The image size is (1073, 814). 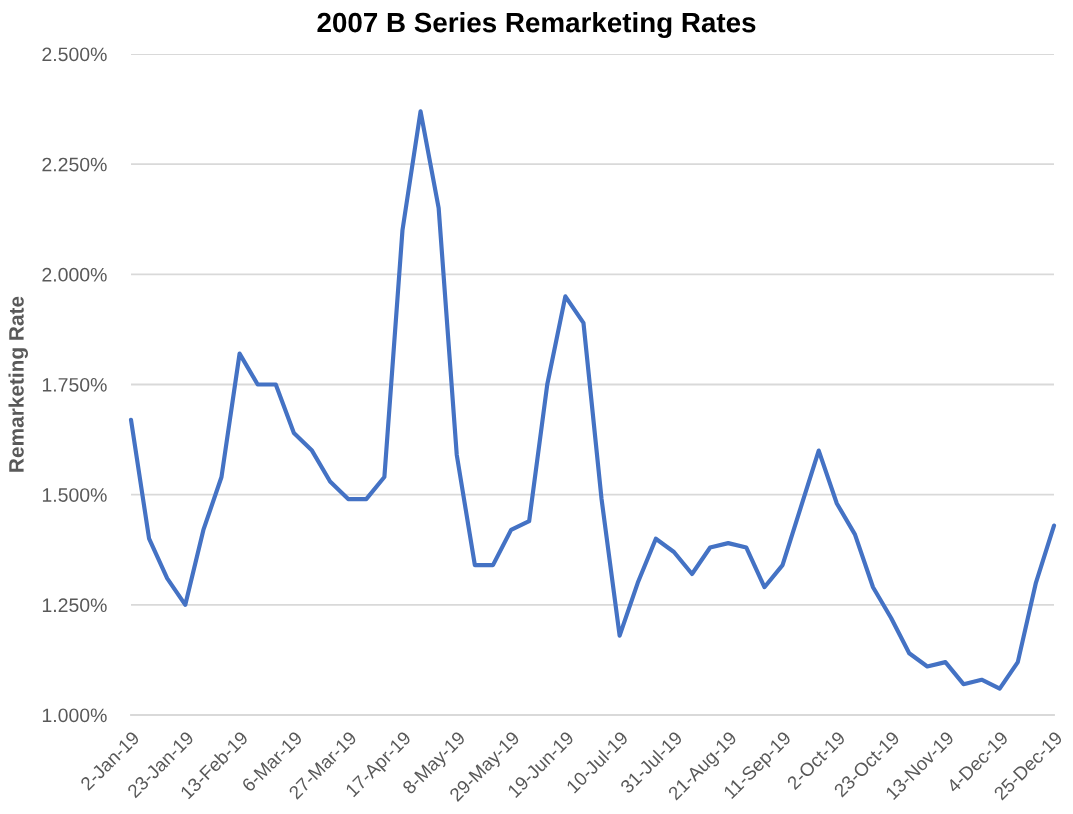 I want to click on chart-title: 2007 B Series Remarketing Rates, so click(x=536, y=25).